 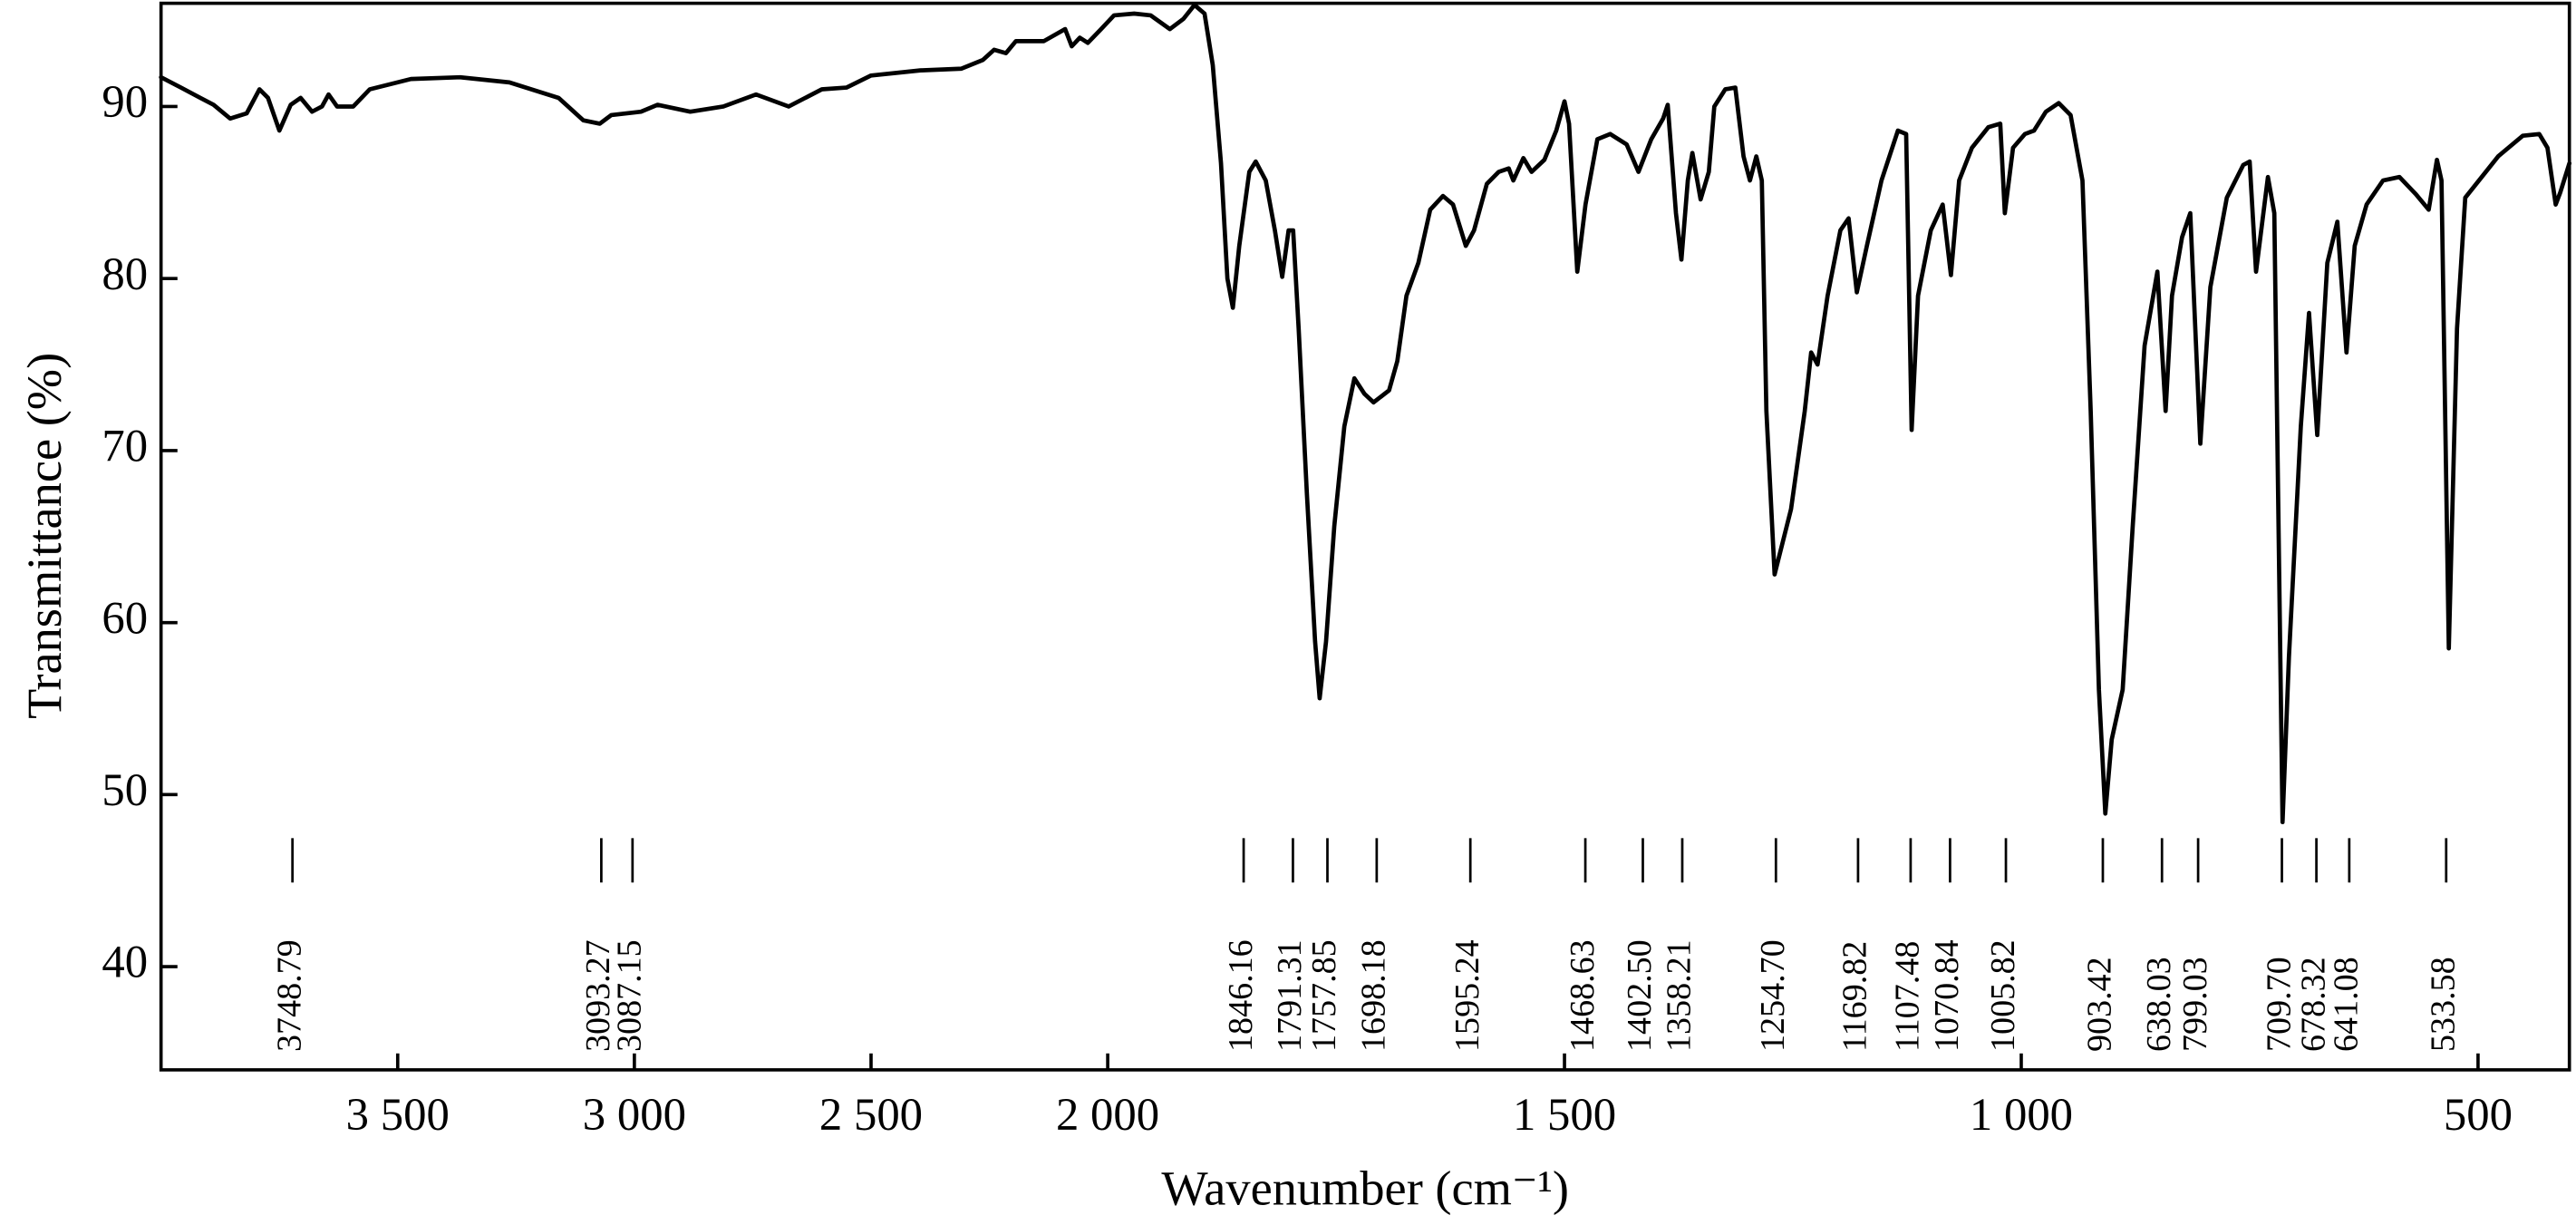 What do you see at coordinates (1680, 995) in the screenshot?
I see `peak-label: 1358.21` at bounding box center [1680, 995].